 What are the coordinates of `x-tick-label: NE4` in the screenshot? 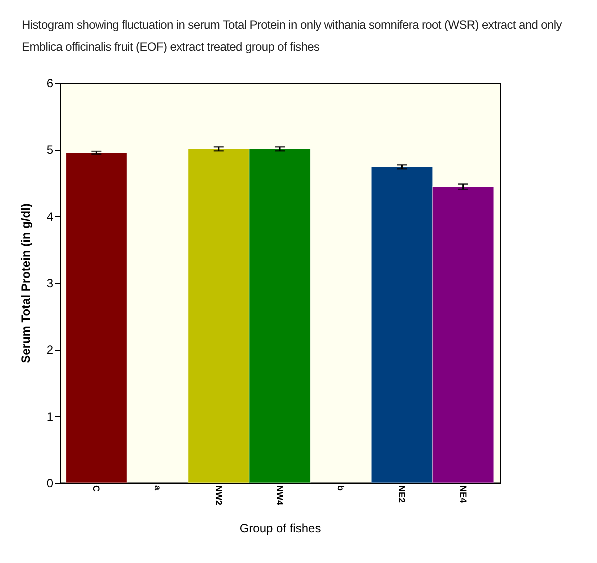 It's located at (463, 495).